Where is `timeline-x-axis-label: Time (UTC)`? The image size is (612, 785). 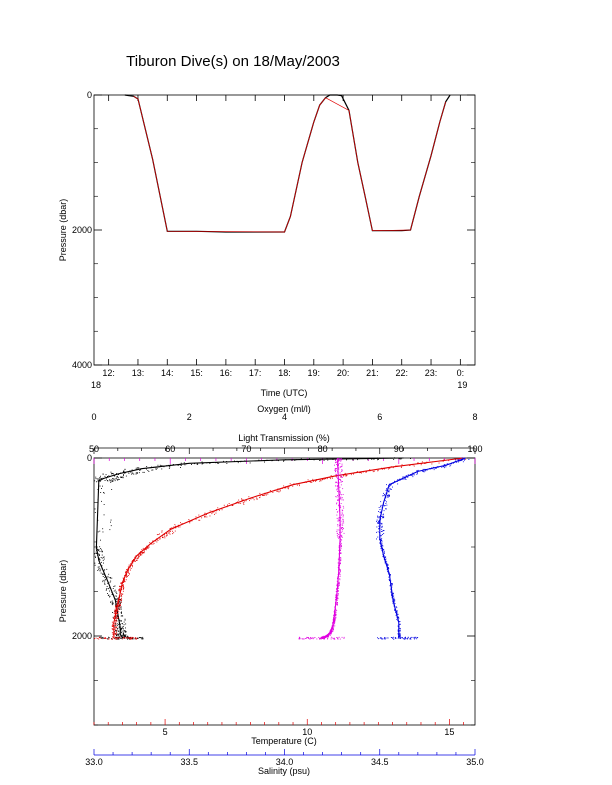
timeline-x-axis-label: Time (UTC) is located at coordinates (284, 393).